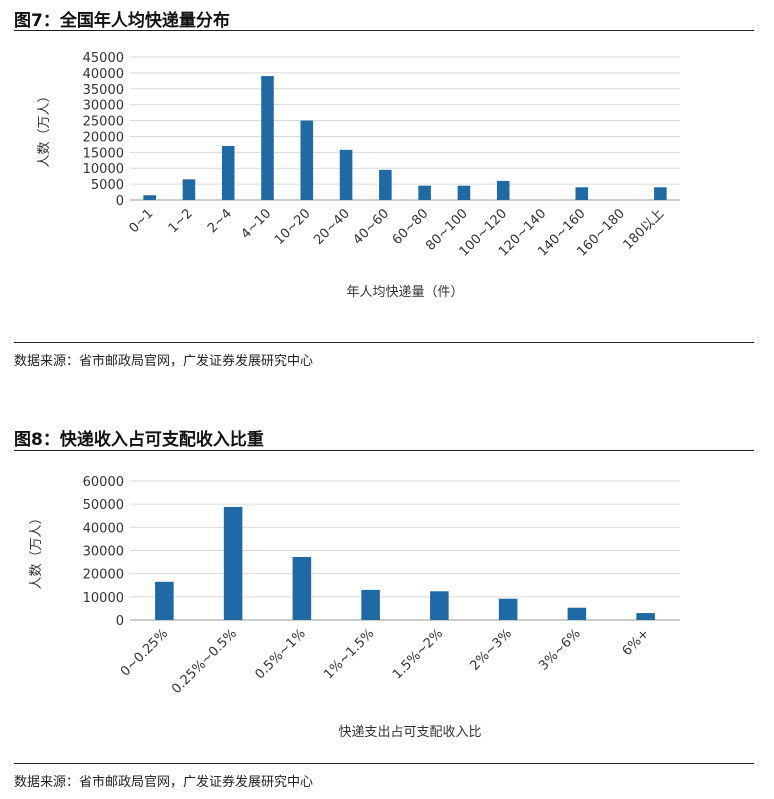 The height and width of the screenshot is (799, 774). I want to click on figure-7-top-rule, so click(384, 30).